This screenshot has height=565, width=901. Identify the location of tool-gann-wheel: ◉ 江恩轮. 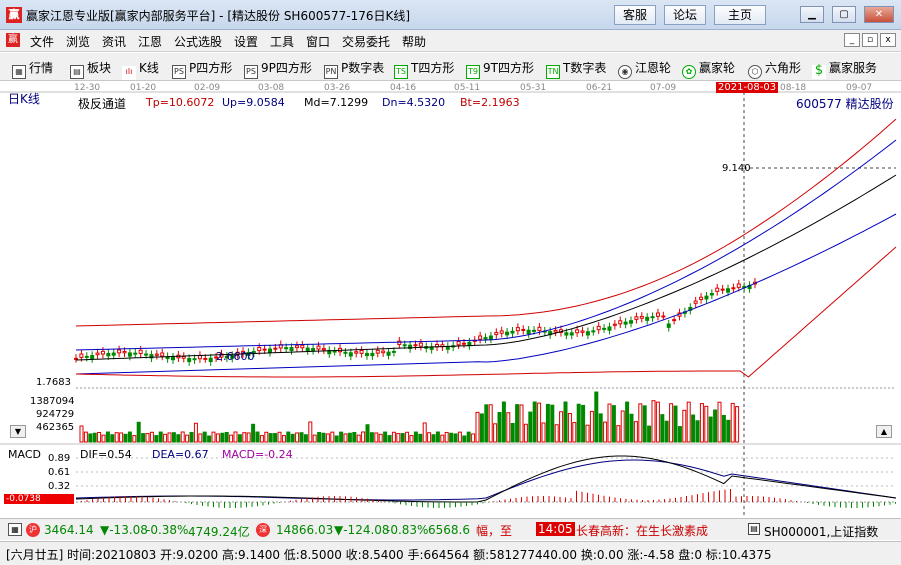
(644, 69).